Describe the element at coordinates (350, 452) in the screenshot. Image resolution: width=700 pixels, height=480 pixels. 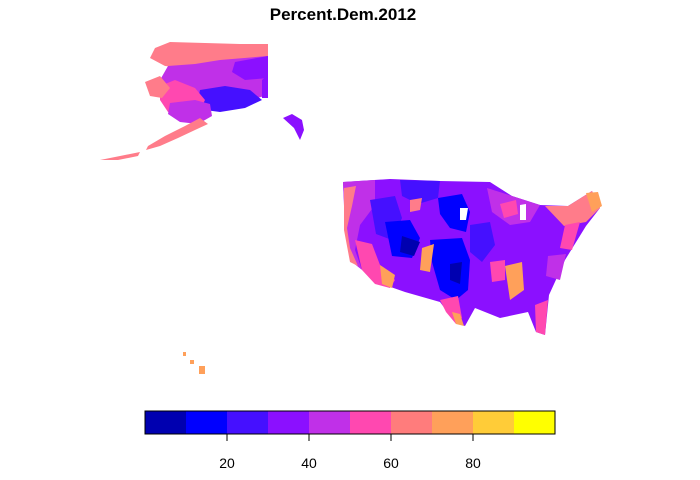
I see `legend-axis: 20 40 60 80` at that location.